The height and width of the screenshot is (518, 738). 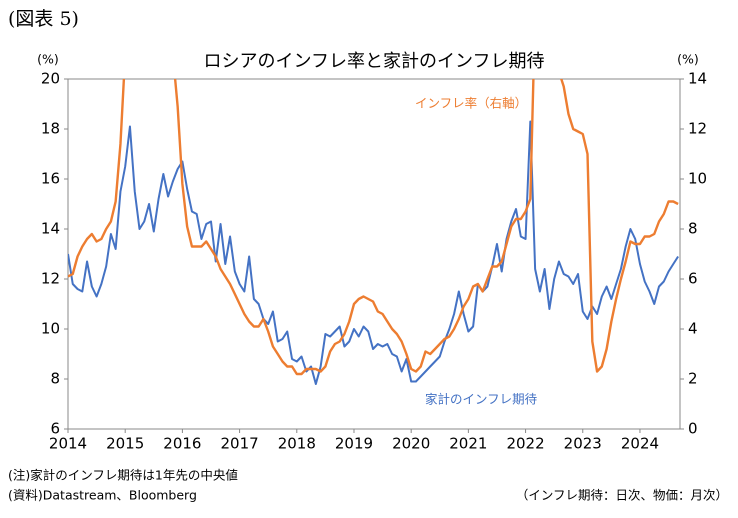 What do you see at coordinates (43, 19) in the screenshot?
I see `figure-label: (図表 5)` at bounding box center [43, 19].